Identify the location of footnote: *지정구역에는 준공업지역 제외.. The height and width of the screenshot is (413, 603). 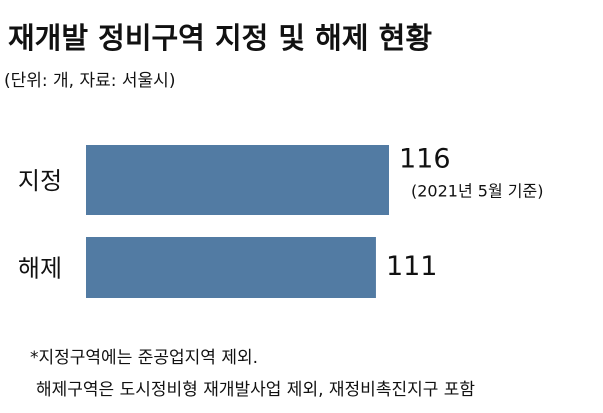
(144, 358).